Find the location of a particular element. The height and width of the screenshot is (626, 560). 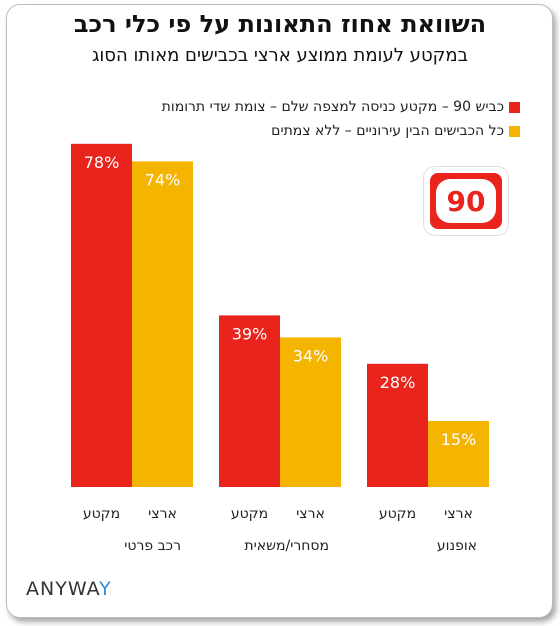

legend-swatch-national is located at coordinates (514, 131).